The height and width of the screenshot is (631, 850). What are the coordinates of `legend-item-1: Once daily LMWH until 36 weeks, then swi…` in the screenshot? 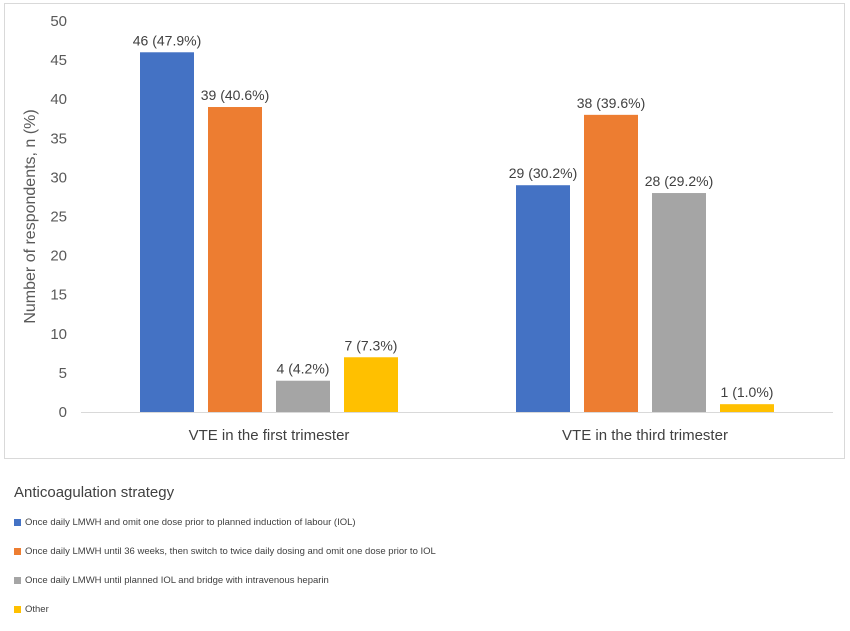 It's located at (424, 551).